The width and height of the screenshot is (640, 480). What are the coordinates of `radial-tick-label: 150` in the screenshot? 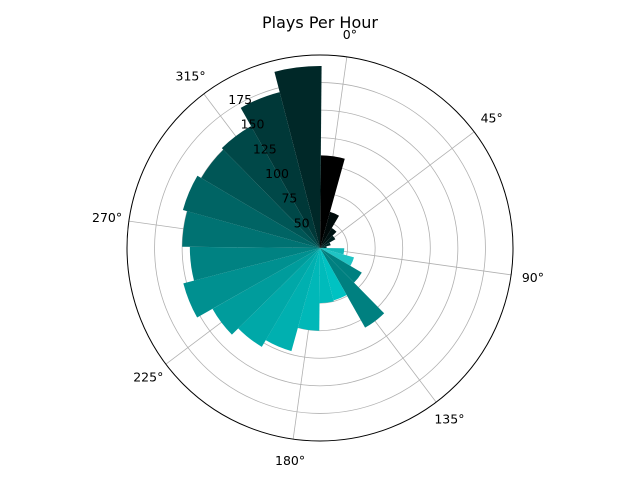 It's located at (253, 124).